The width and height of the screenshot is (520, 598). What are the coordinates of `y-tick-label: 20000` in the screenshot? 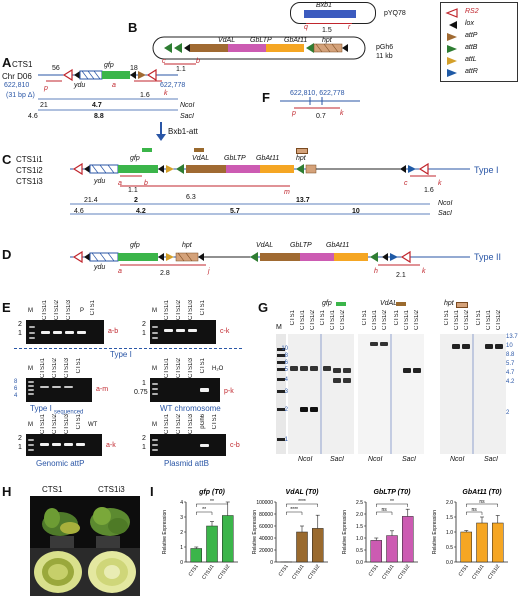 It's located at (266, 551).